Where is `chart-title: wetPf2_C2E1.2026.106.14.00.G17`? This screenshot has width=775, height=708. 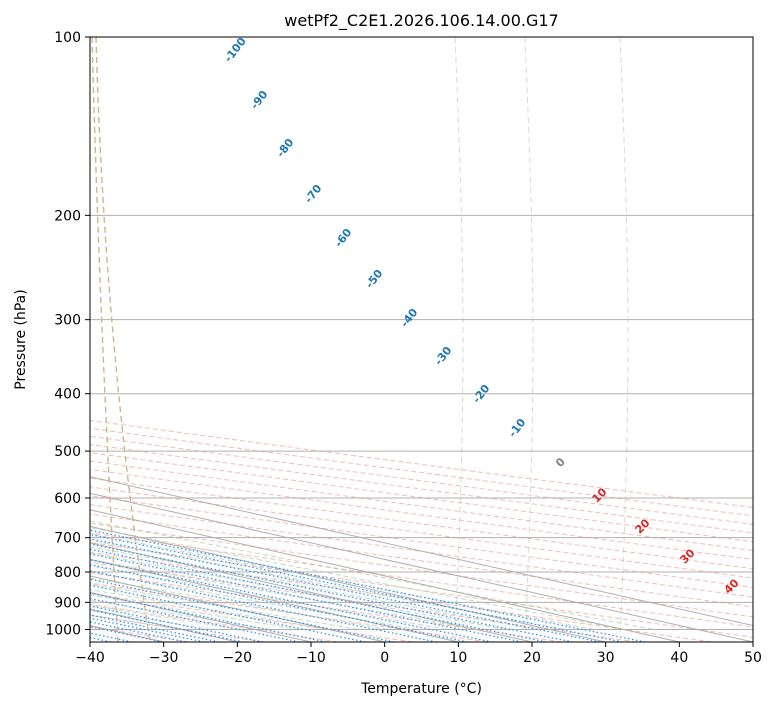
chart-title: wetPf2_C2E1.2026.106.14.00.G17 is located at coordinates (421, 21).